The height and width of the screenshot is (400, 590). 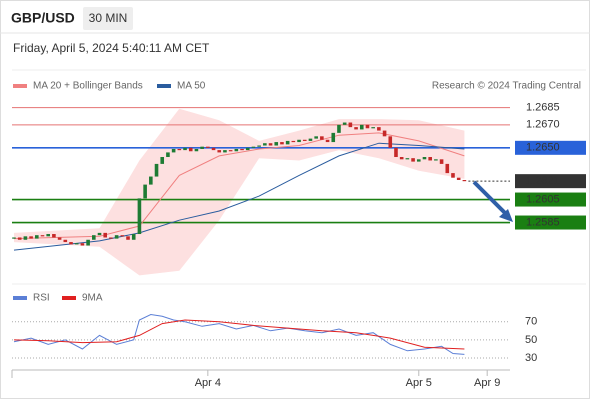 What do you see at coordinates (88, 86) in the screenshot?
I see `legend-label: MA 20 + Bollinger Bands` at bounding box center [88, 86].